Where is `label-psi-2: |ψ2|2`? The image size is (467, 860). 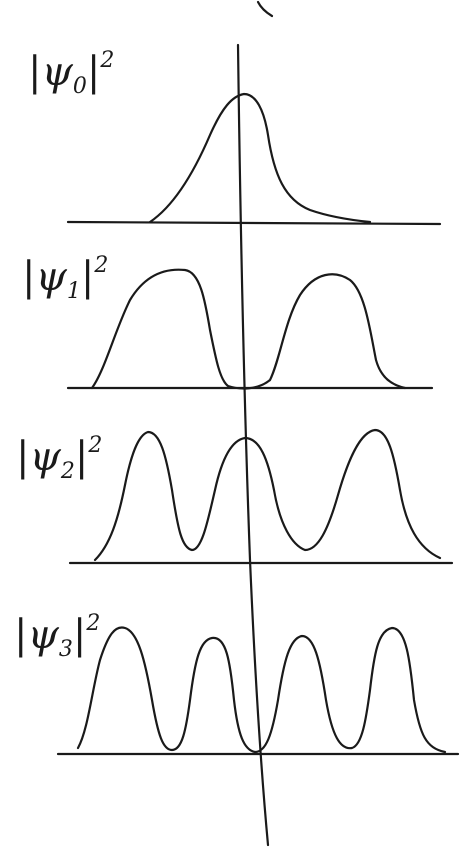 label-psi-2: |ψ2|2 is located at coordinates (59, 458).